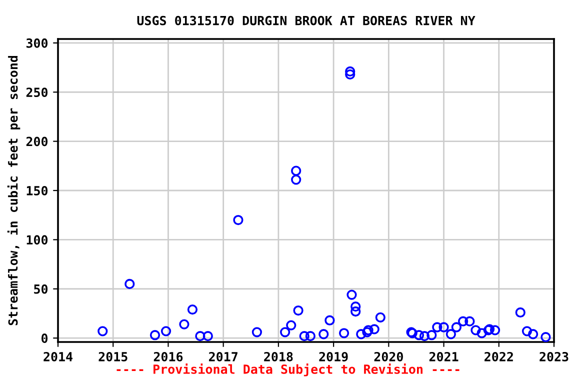 The height and width of the screenshot is (384, 576). Describe the element at coordinates (37, 191) in the screenshot. I see `y-tick-label: 150` at that location.